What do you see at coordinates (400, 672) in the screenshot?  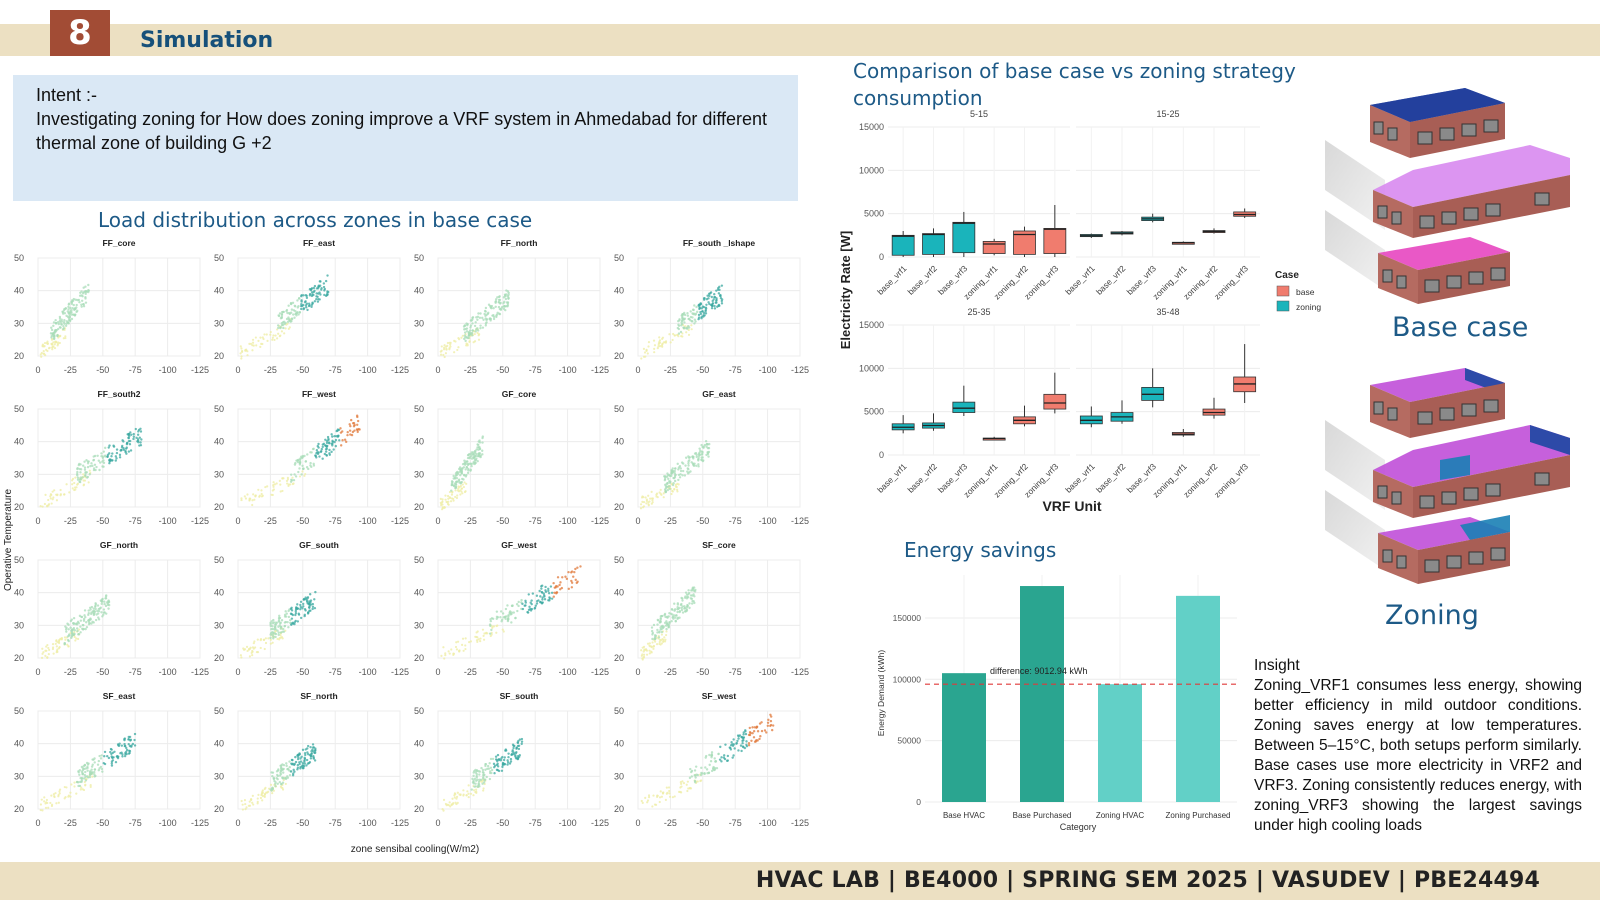 I see `x-tick-label: -125` at bounding box center [400, 672].